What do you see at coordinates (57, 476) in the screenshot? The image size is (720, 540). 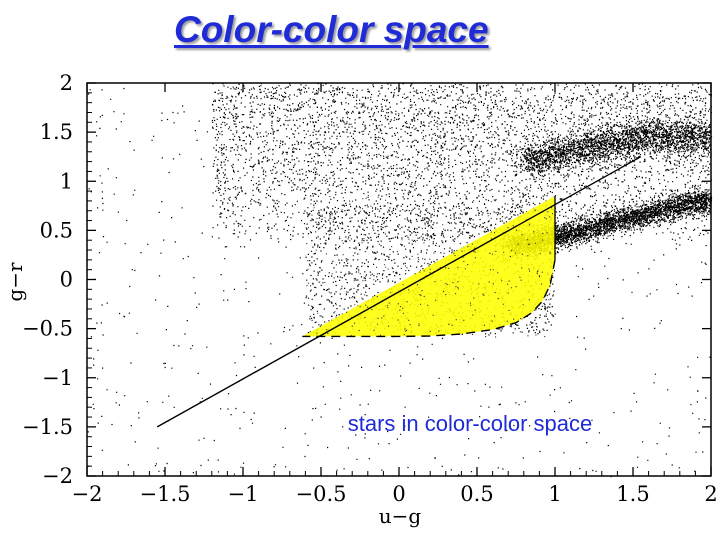 I see `y-tick-label: −2` at bounding box center [57, 476].